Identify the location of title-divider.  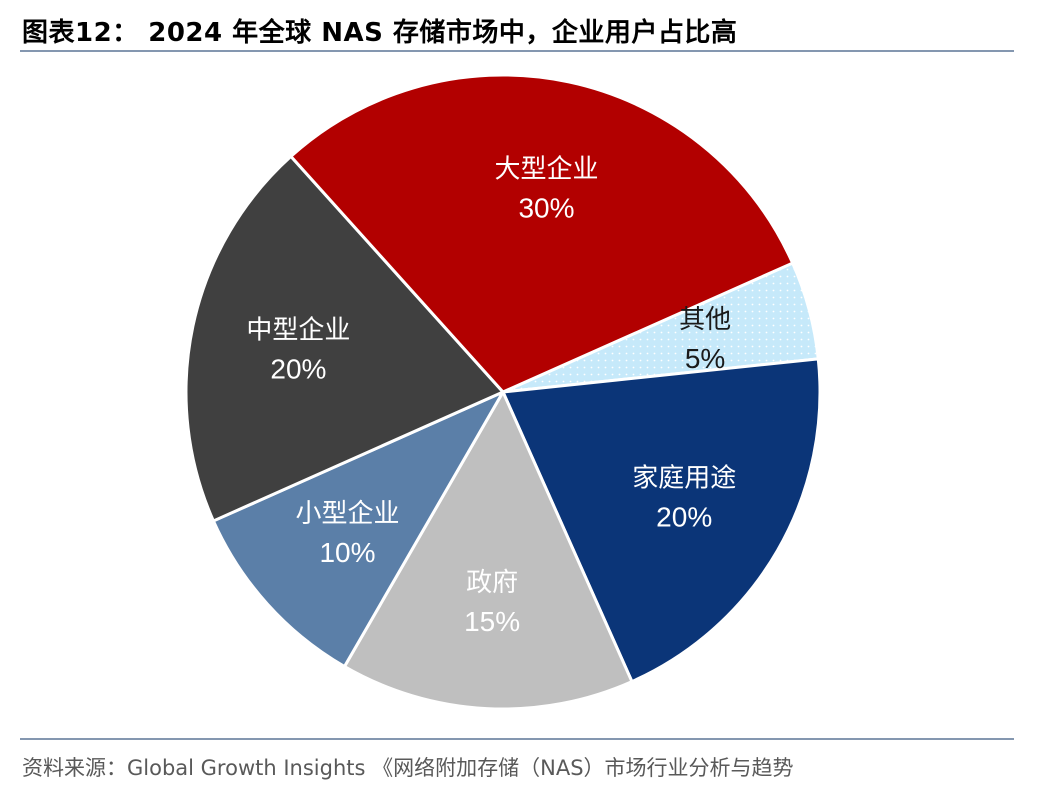
(517, 51).